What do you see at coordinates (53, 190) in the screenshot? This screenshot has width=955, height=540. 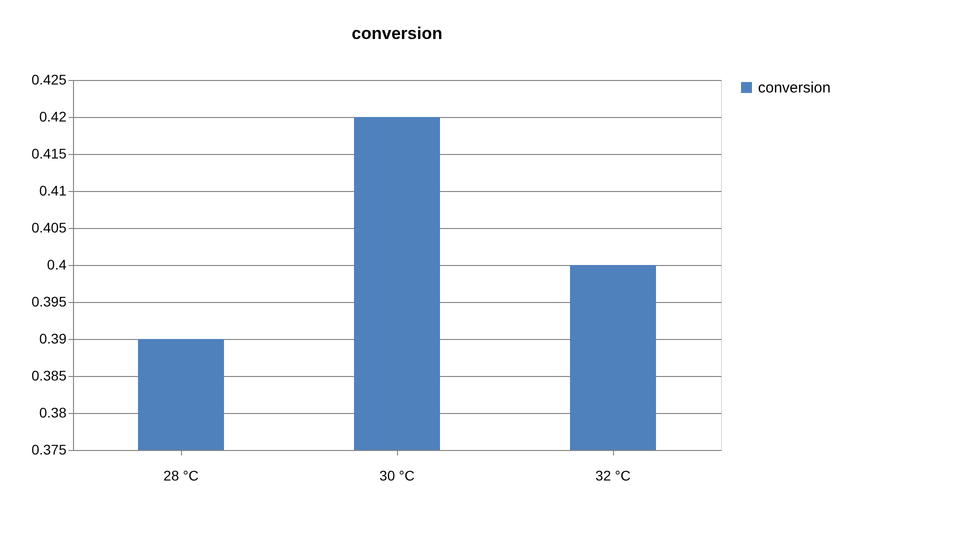 I see `y-tick-label: 0.41` at bounding box center [53, 190].